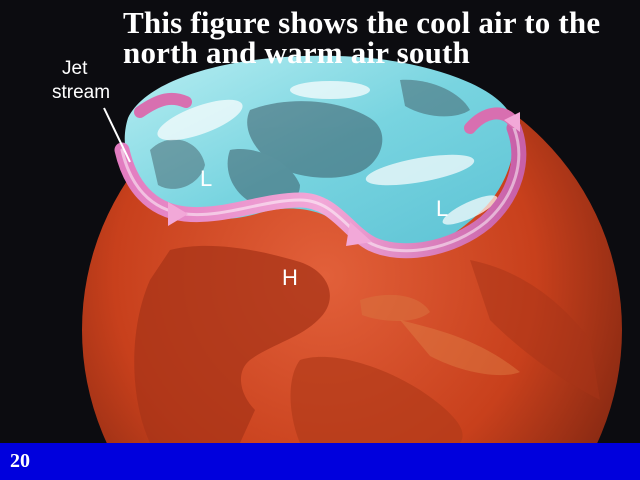  I want to click on footer-bar: 20, so click(320, 461).